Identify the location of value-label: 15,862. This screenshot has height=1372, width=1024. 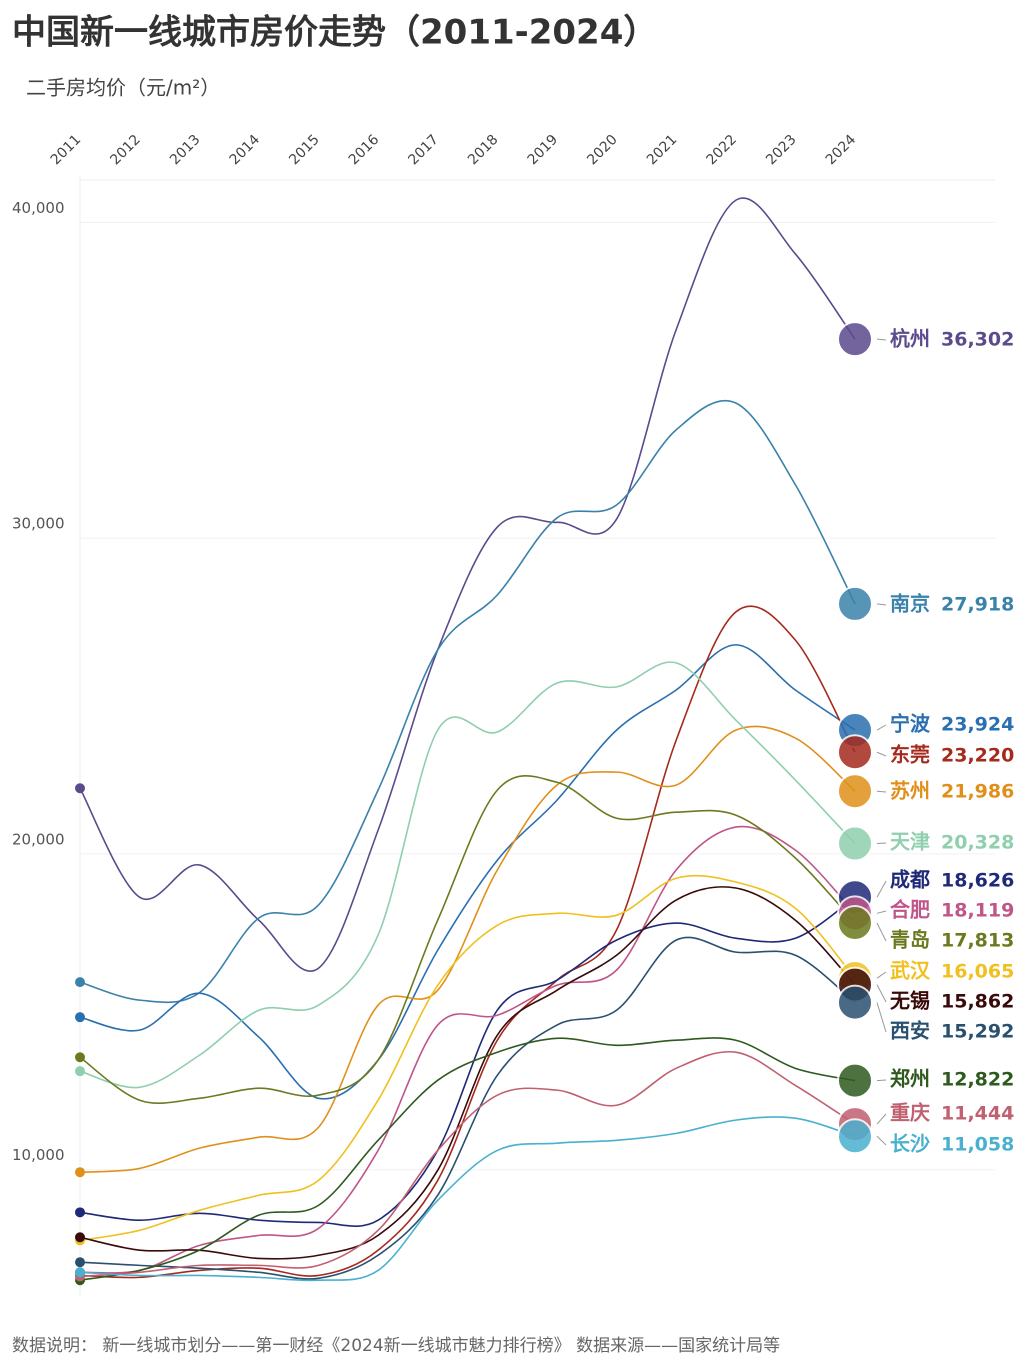
(977, 1002).